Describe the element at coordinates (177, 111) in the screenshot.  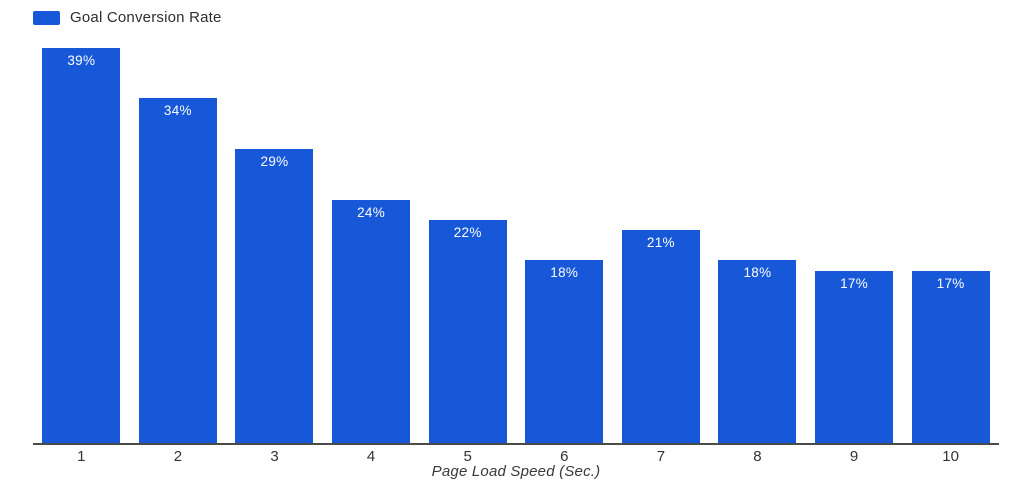
I see `bar-value-label: 34%` at that location.